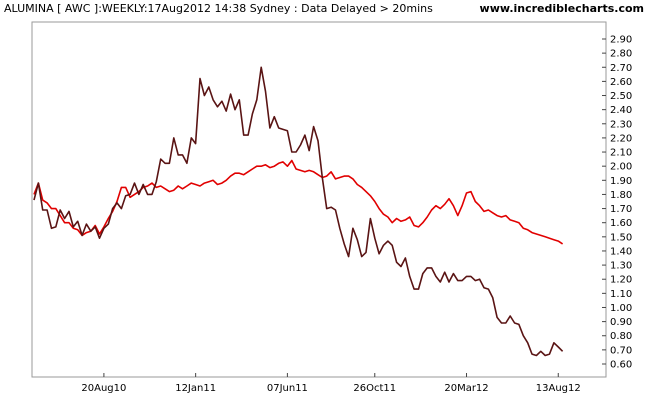 The image size is (650, 400). Describe the element at coordinates (621, 68) in the screenshot. I see `y-tick-label: 2.70` at that location.